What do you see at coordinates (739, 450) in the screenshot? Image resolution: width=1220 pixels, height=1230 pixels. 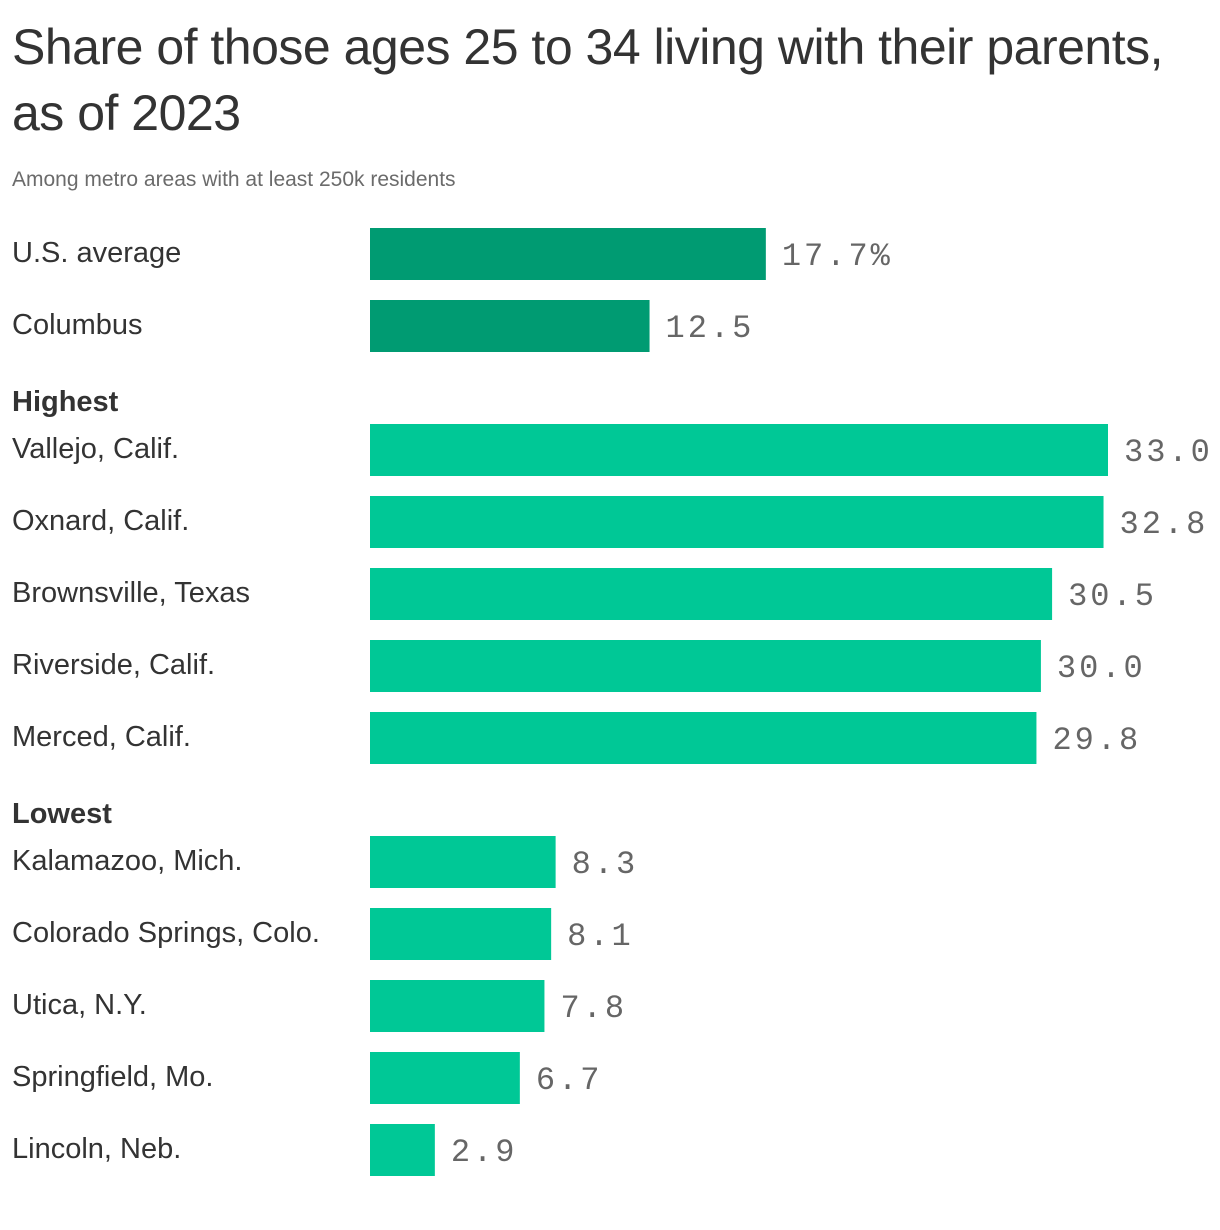 I see `bar-vallejo-calif` at bounding box center [739, 450].